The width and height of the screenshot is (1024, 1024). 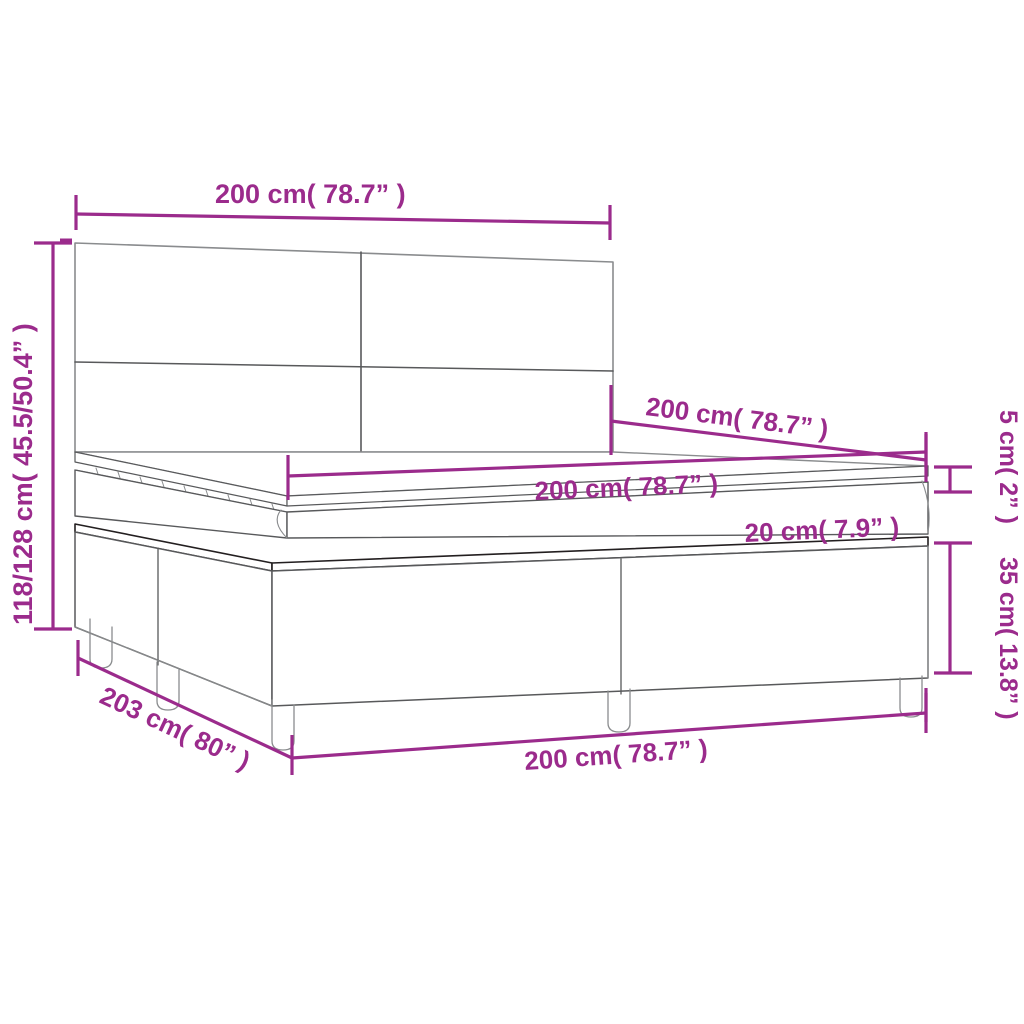 I want to click on base-front-face, so click(x=600, y=626).